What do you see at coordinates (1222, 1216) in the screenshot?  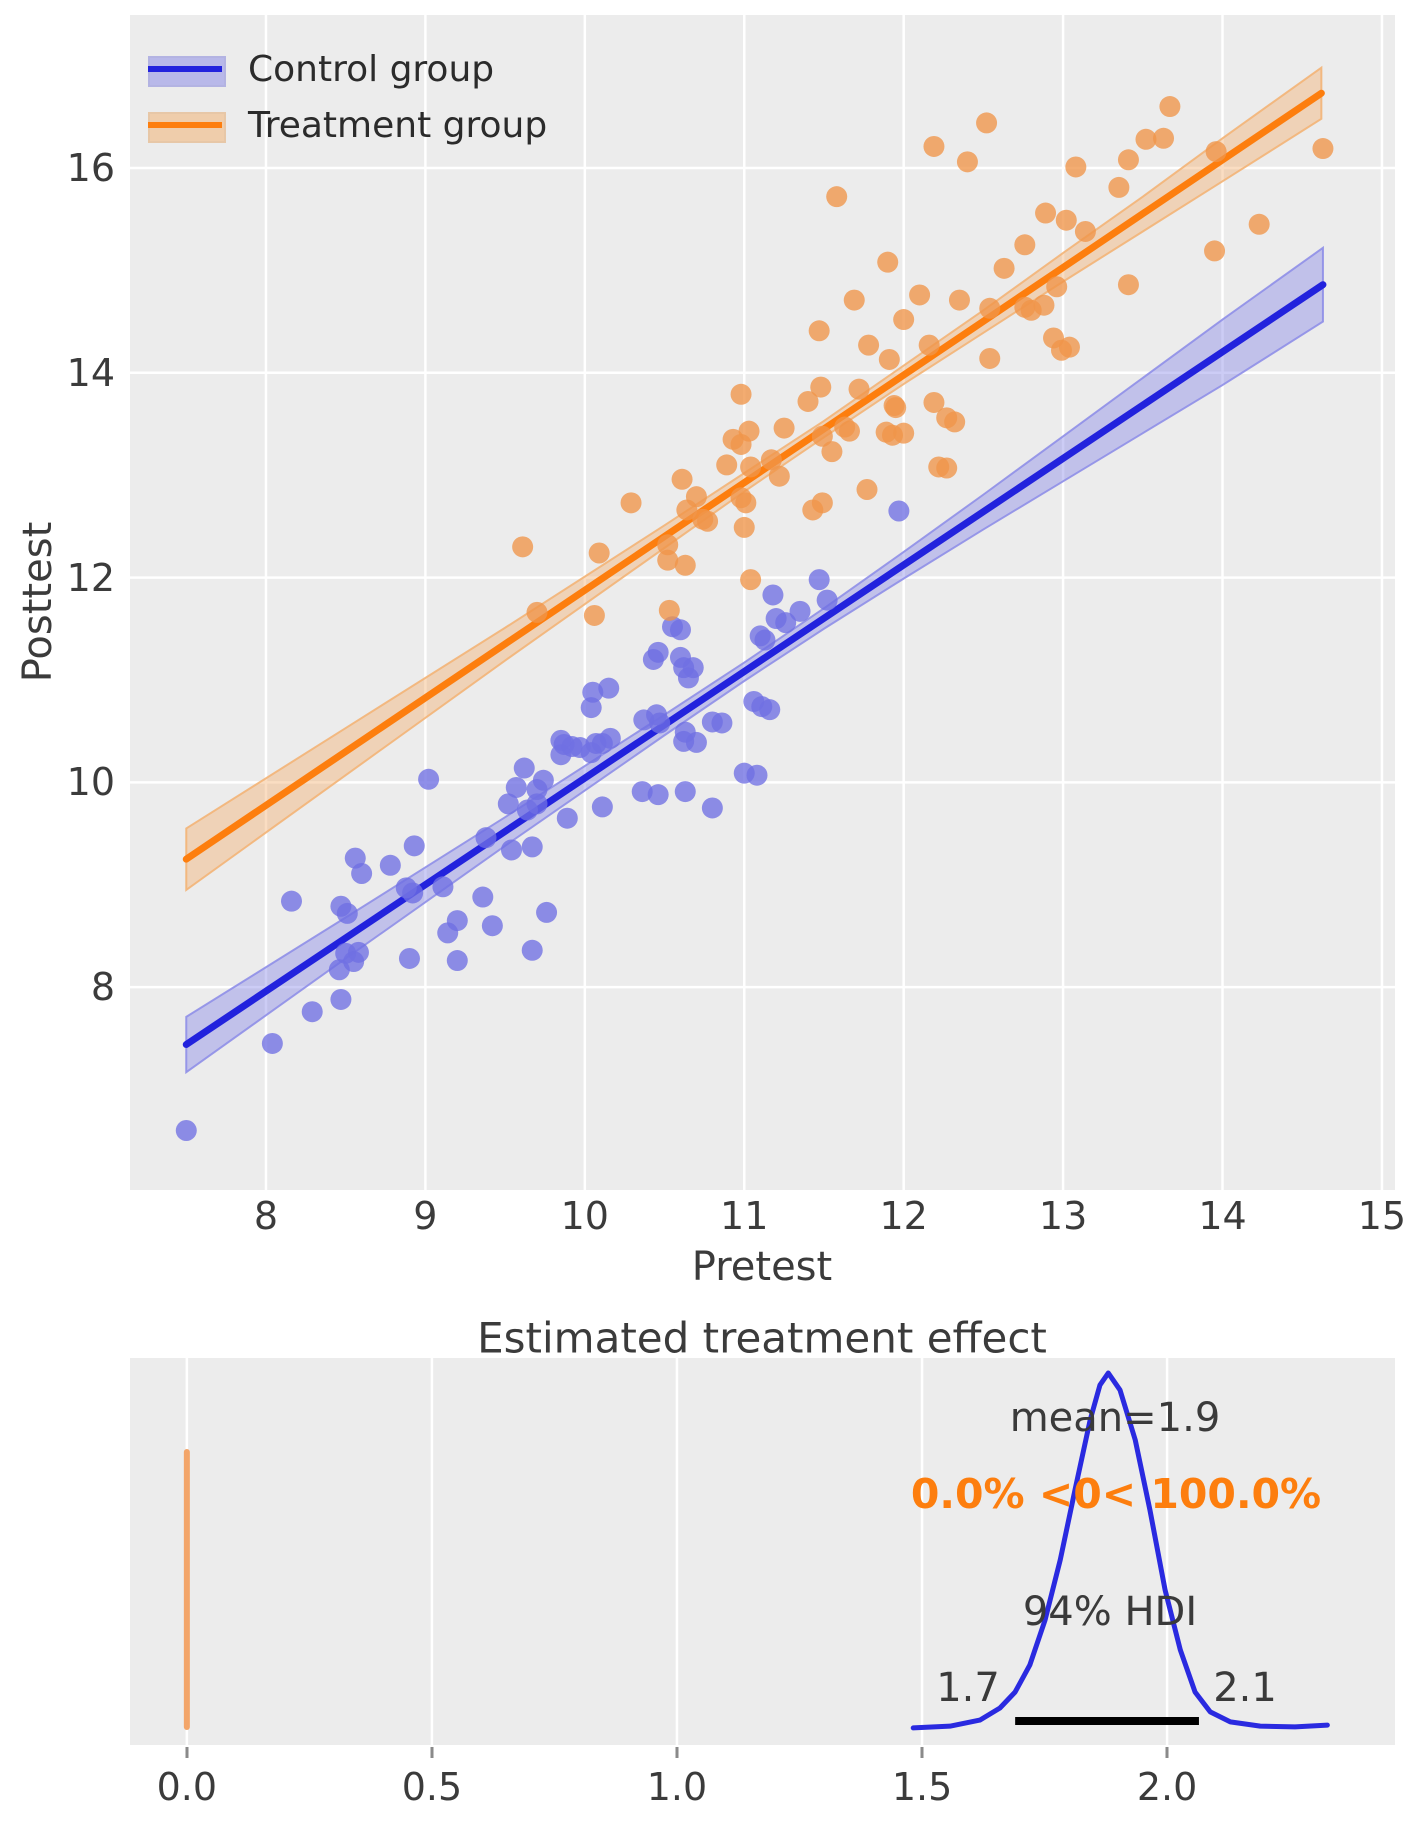 I see `x-tick-label: 14` at bounding box center [1222, 1216].